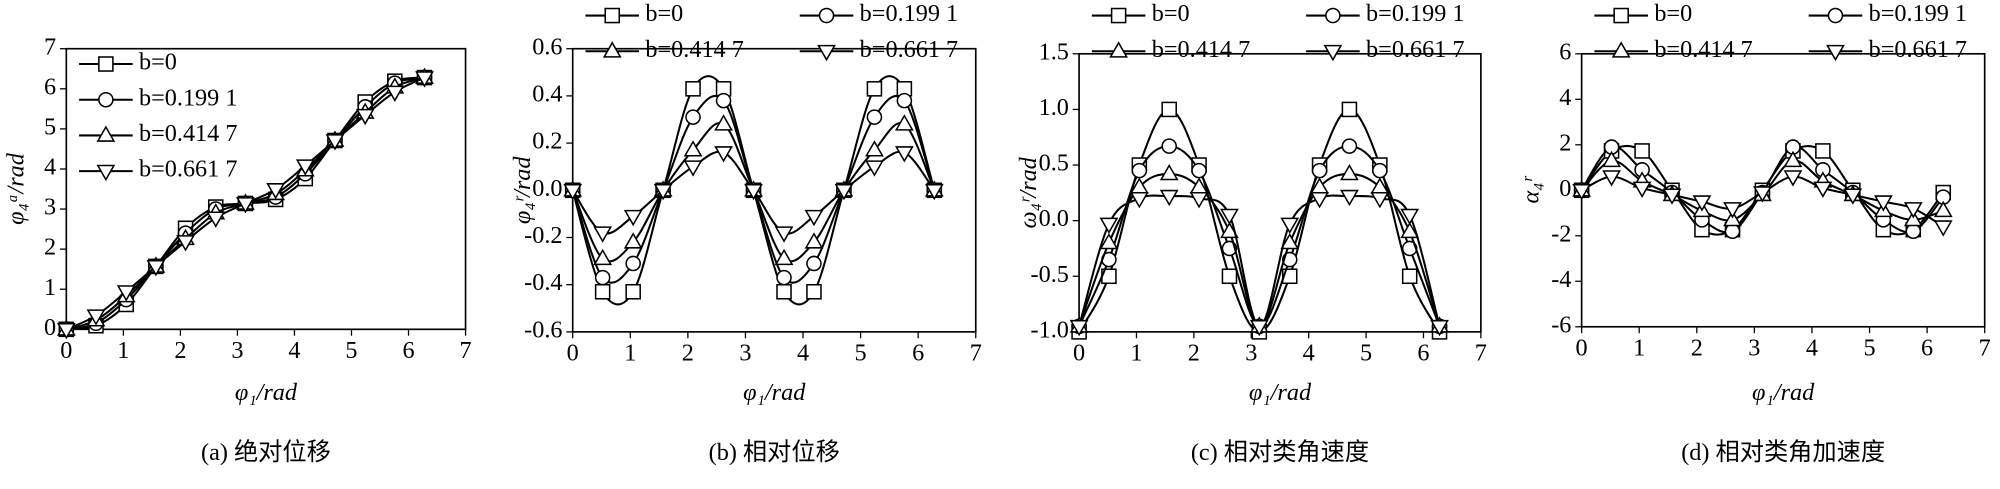  What do you see at coordinates (1561, 233) in the screenshot?
I see `y-tick-label: -2` at bounding box center [1561, 233].